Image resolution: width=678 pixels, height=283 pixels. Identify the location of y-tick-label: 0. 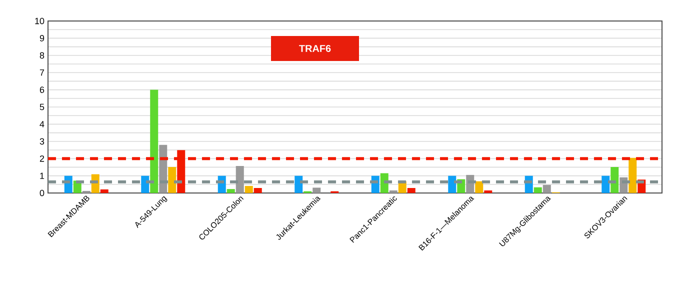
(42, 193).